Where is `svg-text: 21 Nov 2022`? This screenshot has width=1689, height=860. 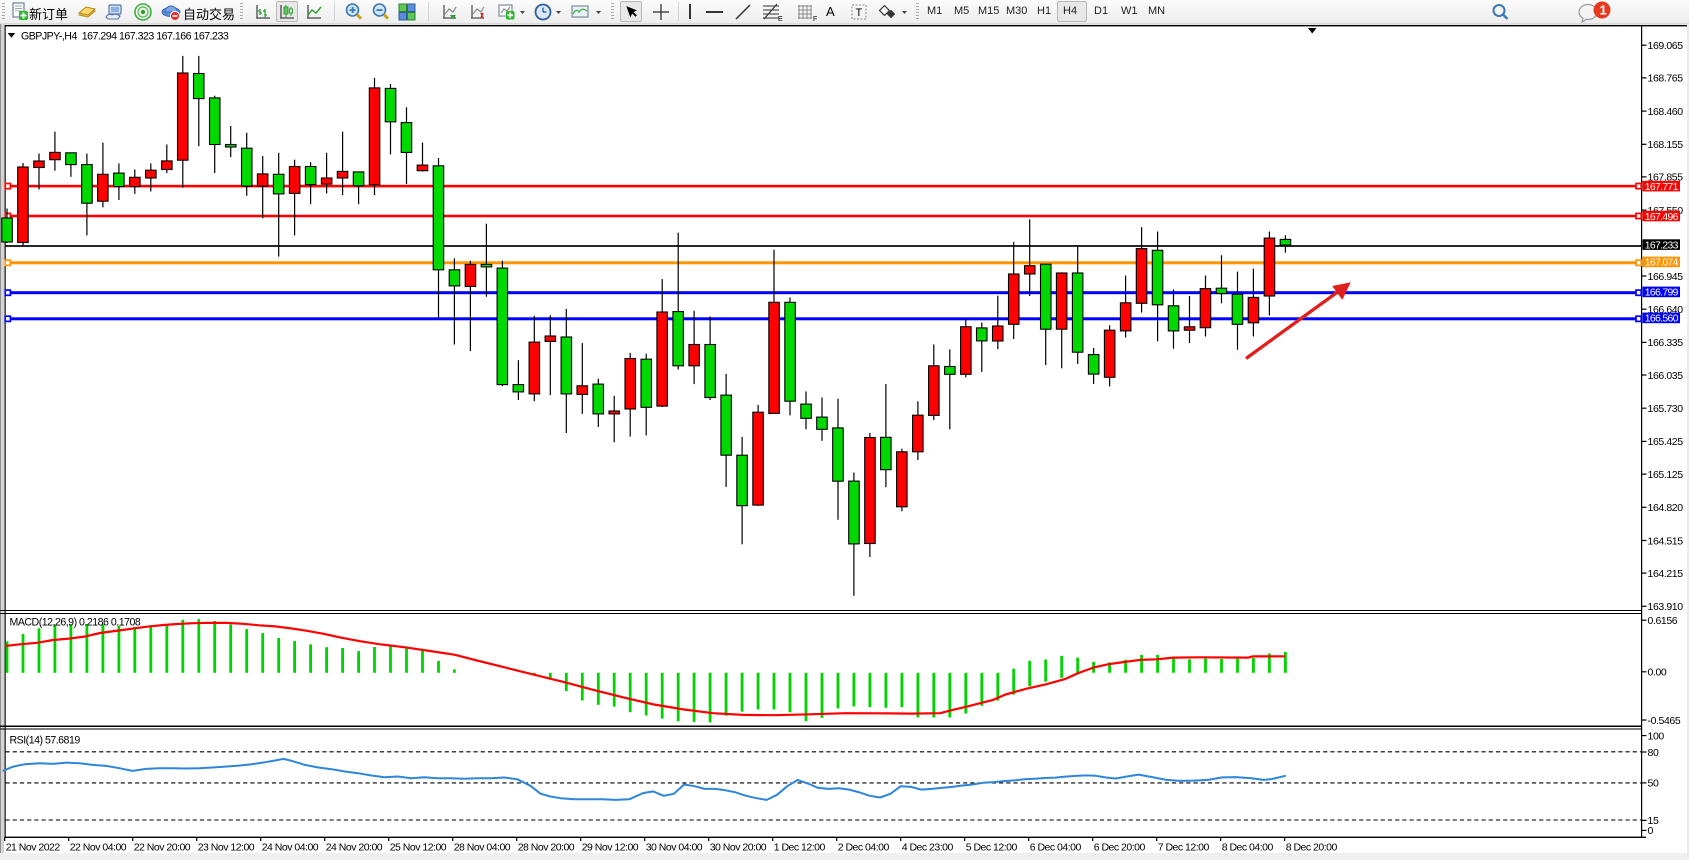
svg-text: 21 Nov 2022 is located at coordinates (33, 848).